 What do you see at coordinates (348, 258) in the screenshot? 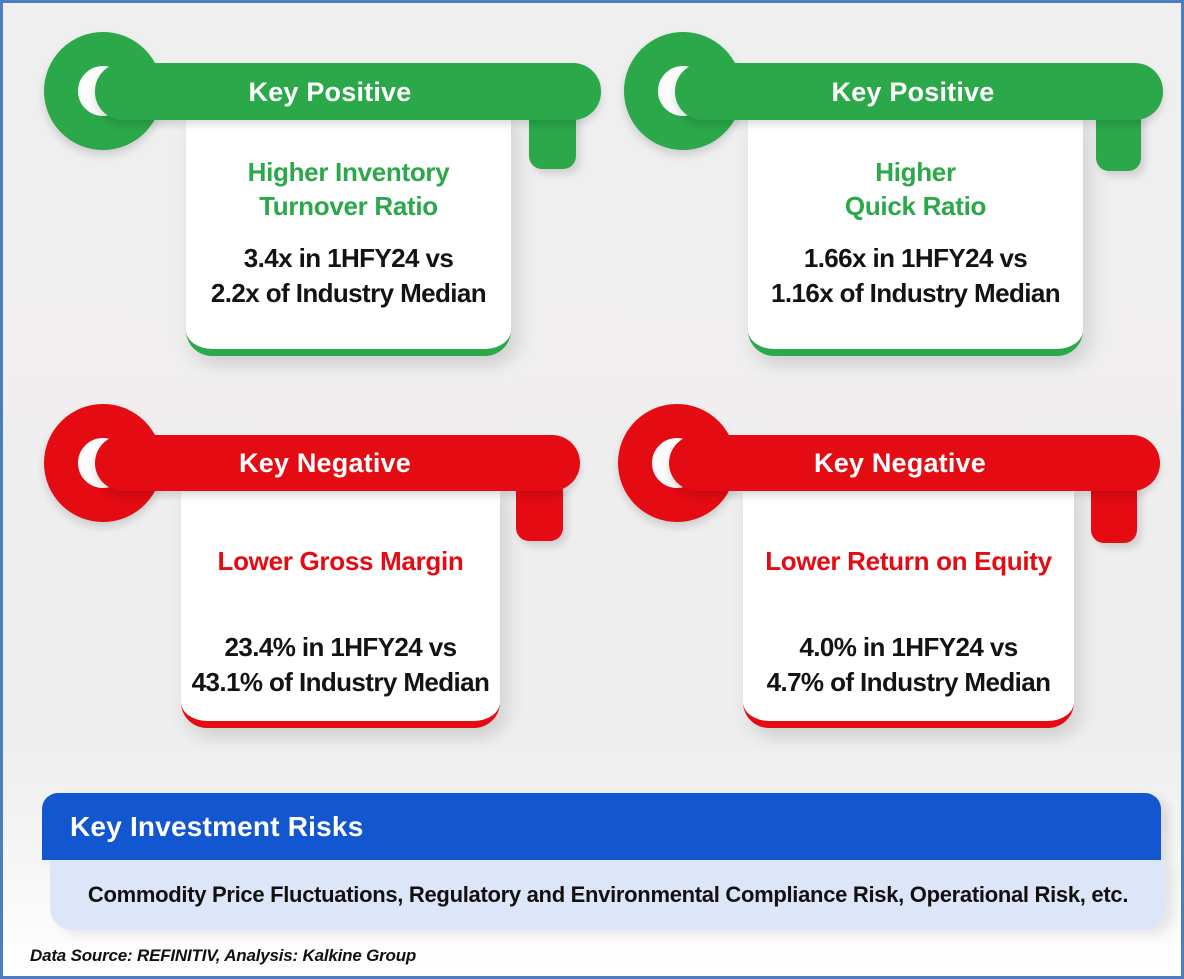
I see `metric-value-line: 3.4x in 1HFY24 vs` at bounding box center [348, 258].